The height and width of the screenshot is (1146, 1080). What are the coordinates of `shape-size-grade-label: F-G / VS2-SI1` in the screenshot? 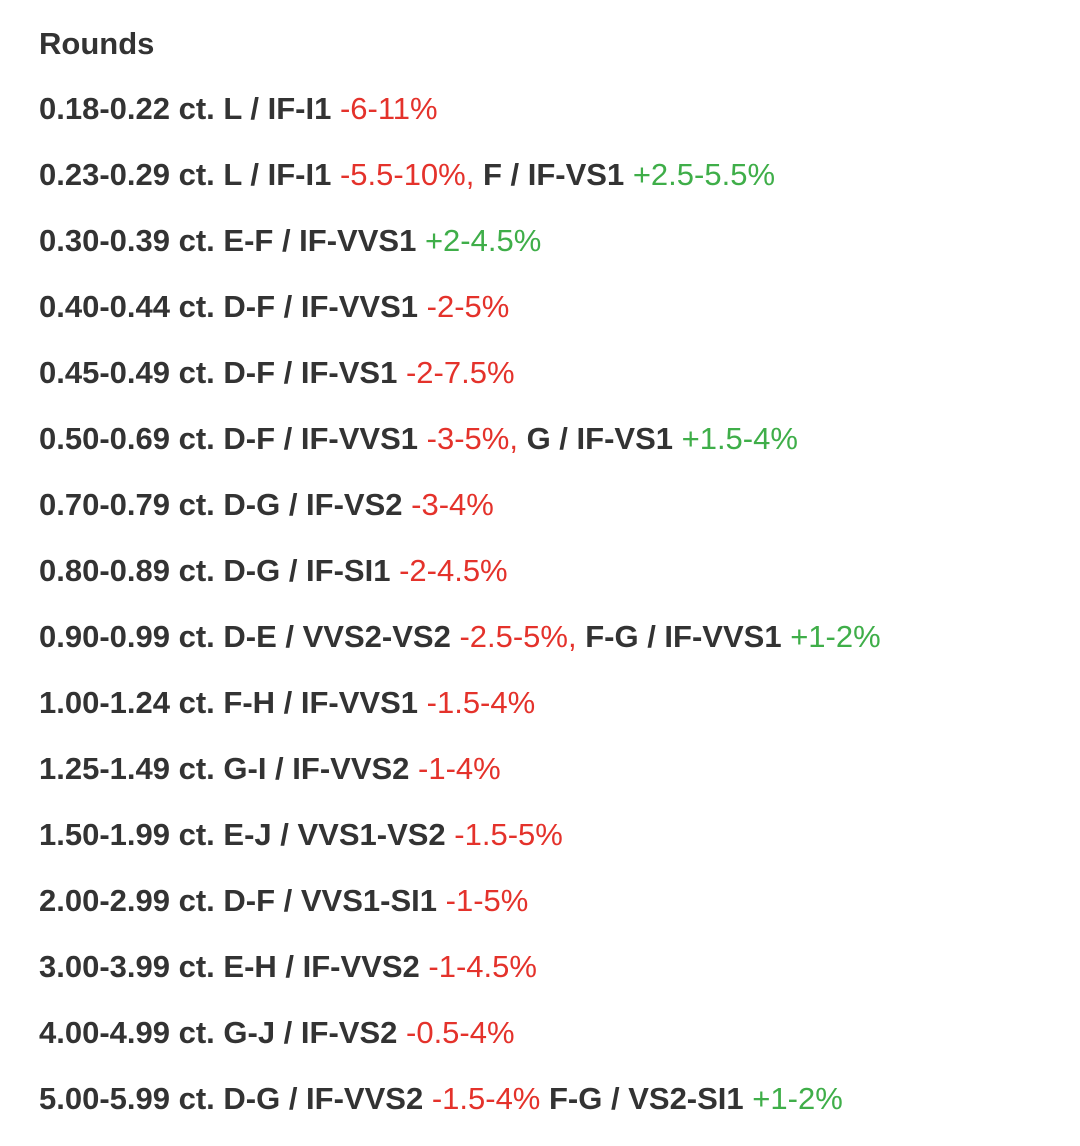 It's located at (651, 1098).